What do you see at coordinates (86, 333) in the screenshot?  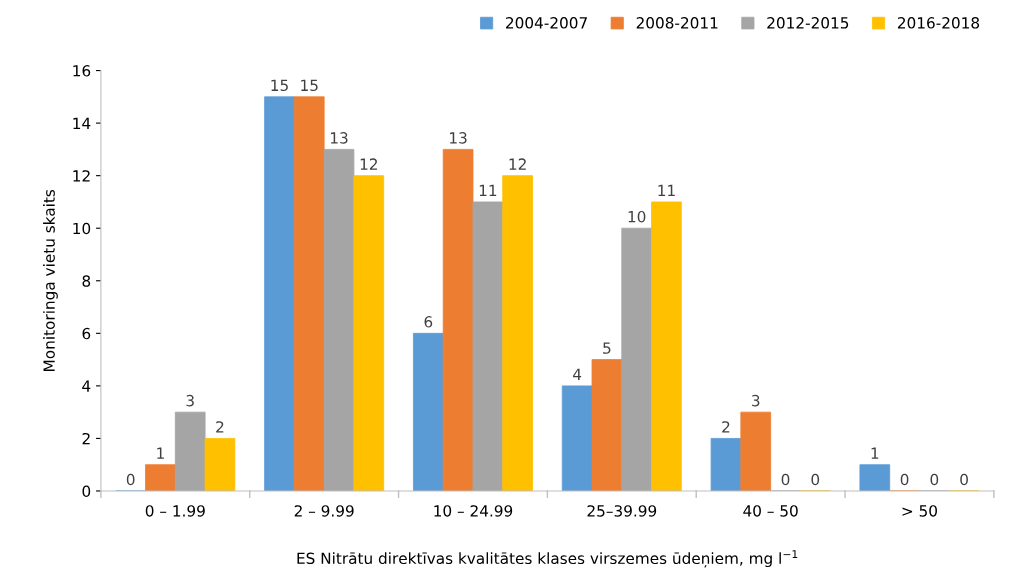 I see `y-tick-label: 6` at bounding box center [86, 333].